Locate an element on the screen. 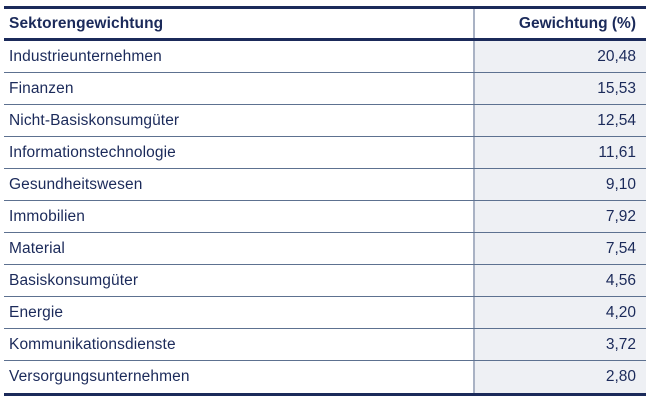 Image resolution: width=655 pixels, height=419 pixels. sector-name-cell: Energie is located at coordinates (36, 312).